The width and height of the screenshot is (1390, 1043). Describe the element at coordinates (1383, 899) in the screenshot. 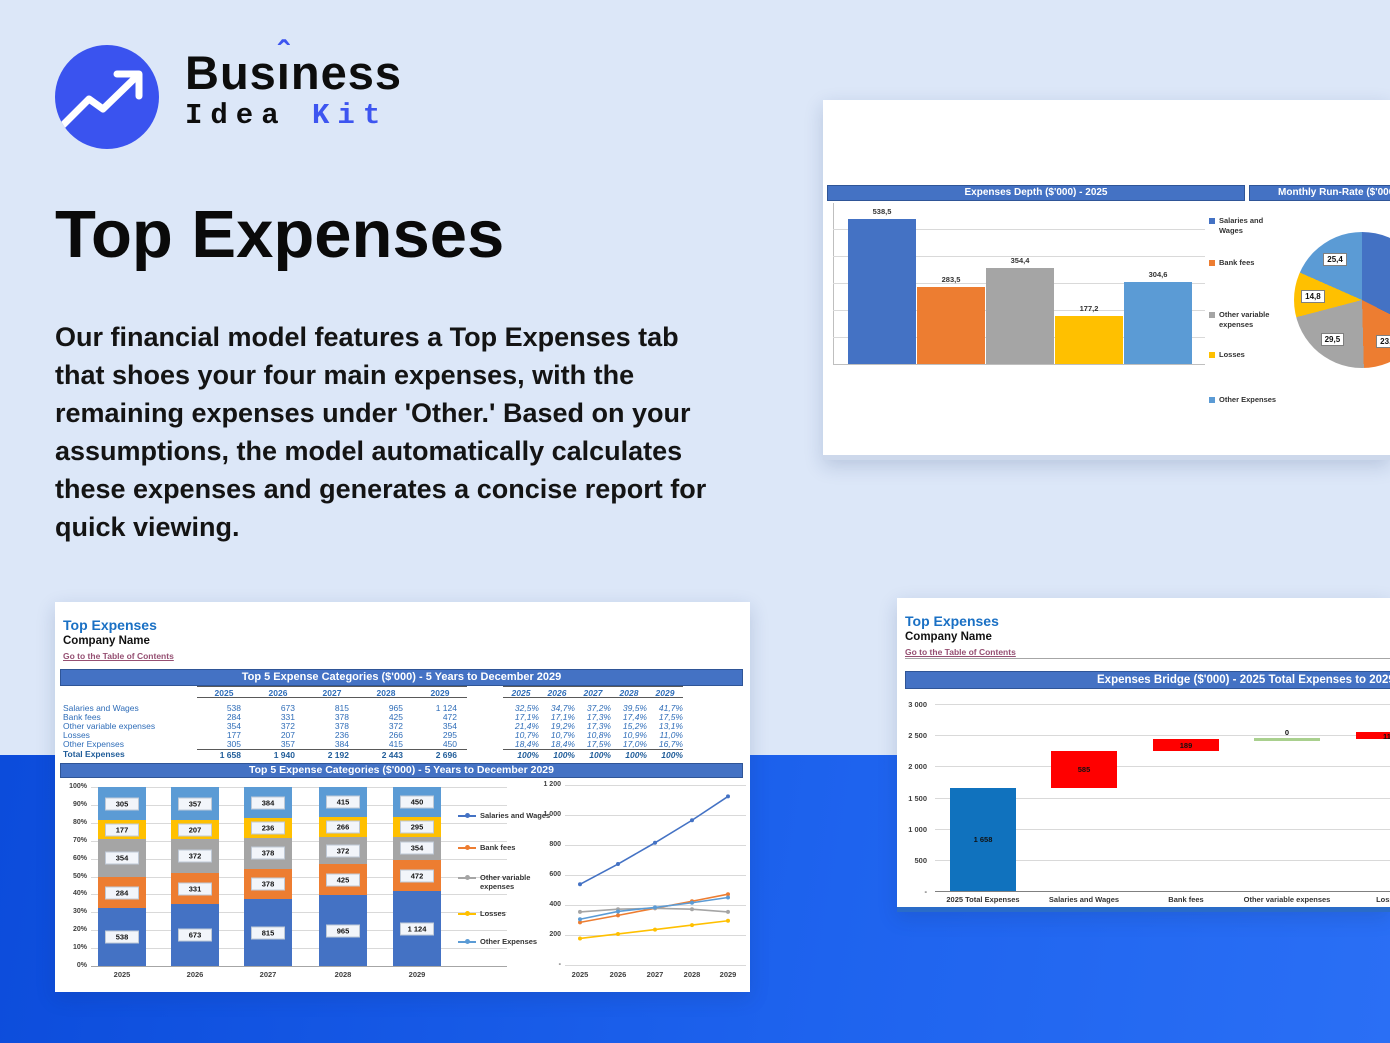

I see `x-axis-tick: Losses` at that location.